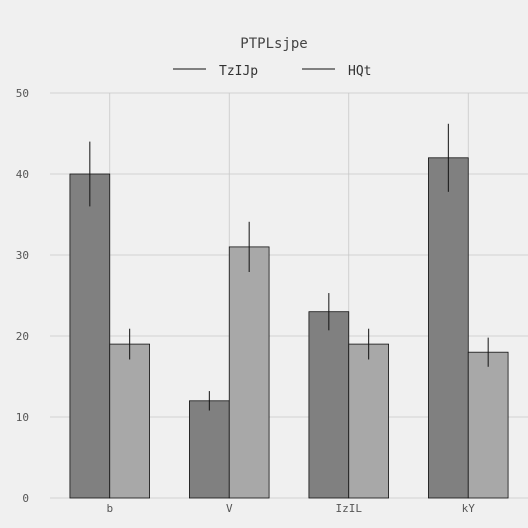 The height and width of the screenshot is (528, 528). I want to click on chart-title: PTPLsjpe, so click(273, 44).